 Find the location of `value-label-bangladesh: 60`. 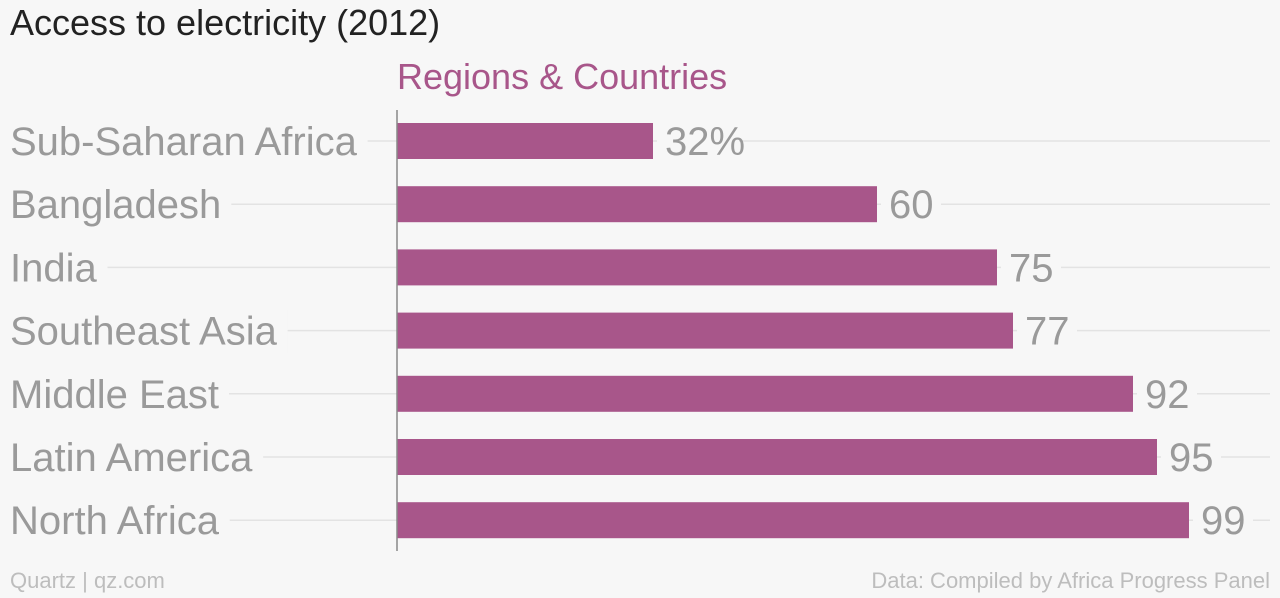

value-label-bangladesh: 60 is located at coordinates (911, 205).